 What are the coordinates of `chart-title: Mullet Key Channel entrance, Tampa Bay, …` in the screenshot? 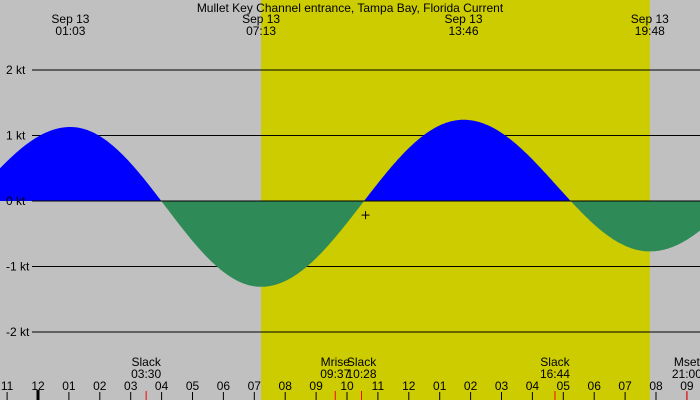 It's located at (350, 8).